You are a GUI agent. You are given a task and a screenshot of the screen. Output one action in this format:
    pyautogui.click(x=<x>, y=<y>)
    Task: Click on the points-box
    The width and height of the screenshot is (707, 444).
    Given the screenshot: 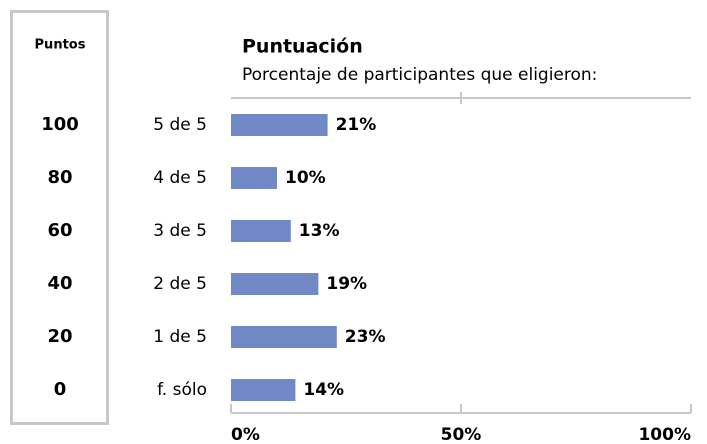 What is the action you would take?
    pyautogui.click(x=59, y=217)
    